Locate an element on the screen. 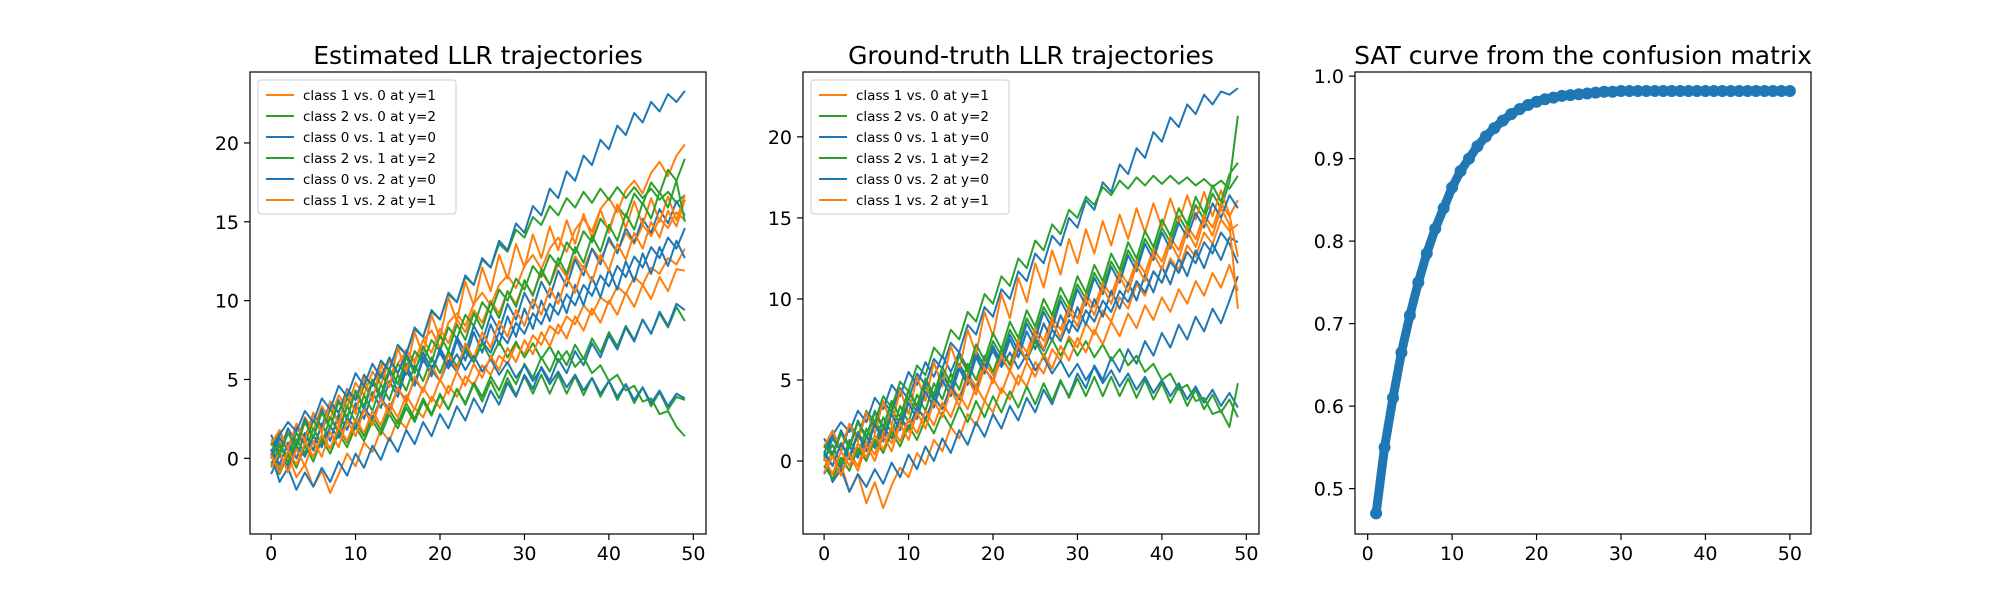 The height and width of the screenshot is (600, 2000). y-axis-sat: 0.5 0.6 0.7 0.8 0.9 1.0 is located at coordinates (1334, 283).